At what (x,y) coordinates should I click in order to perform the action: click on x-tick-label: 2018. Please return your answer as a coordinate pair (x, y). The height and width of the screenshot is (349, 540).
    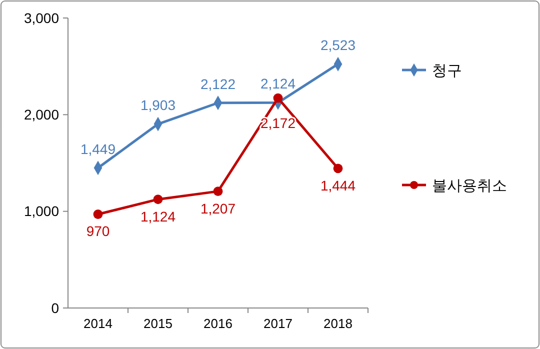
    Looking at the image, I should click on (338, 323).